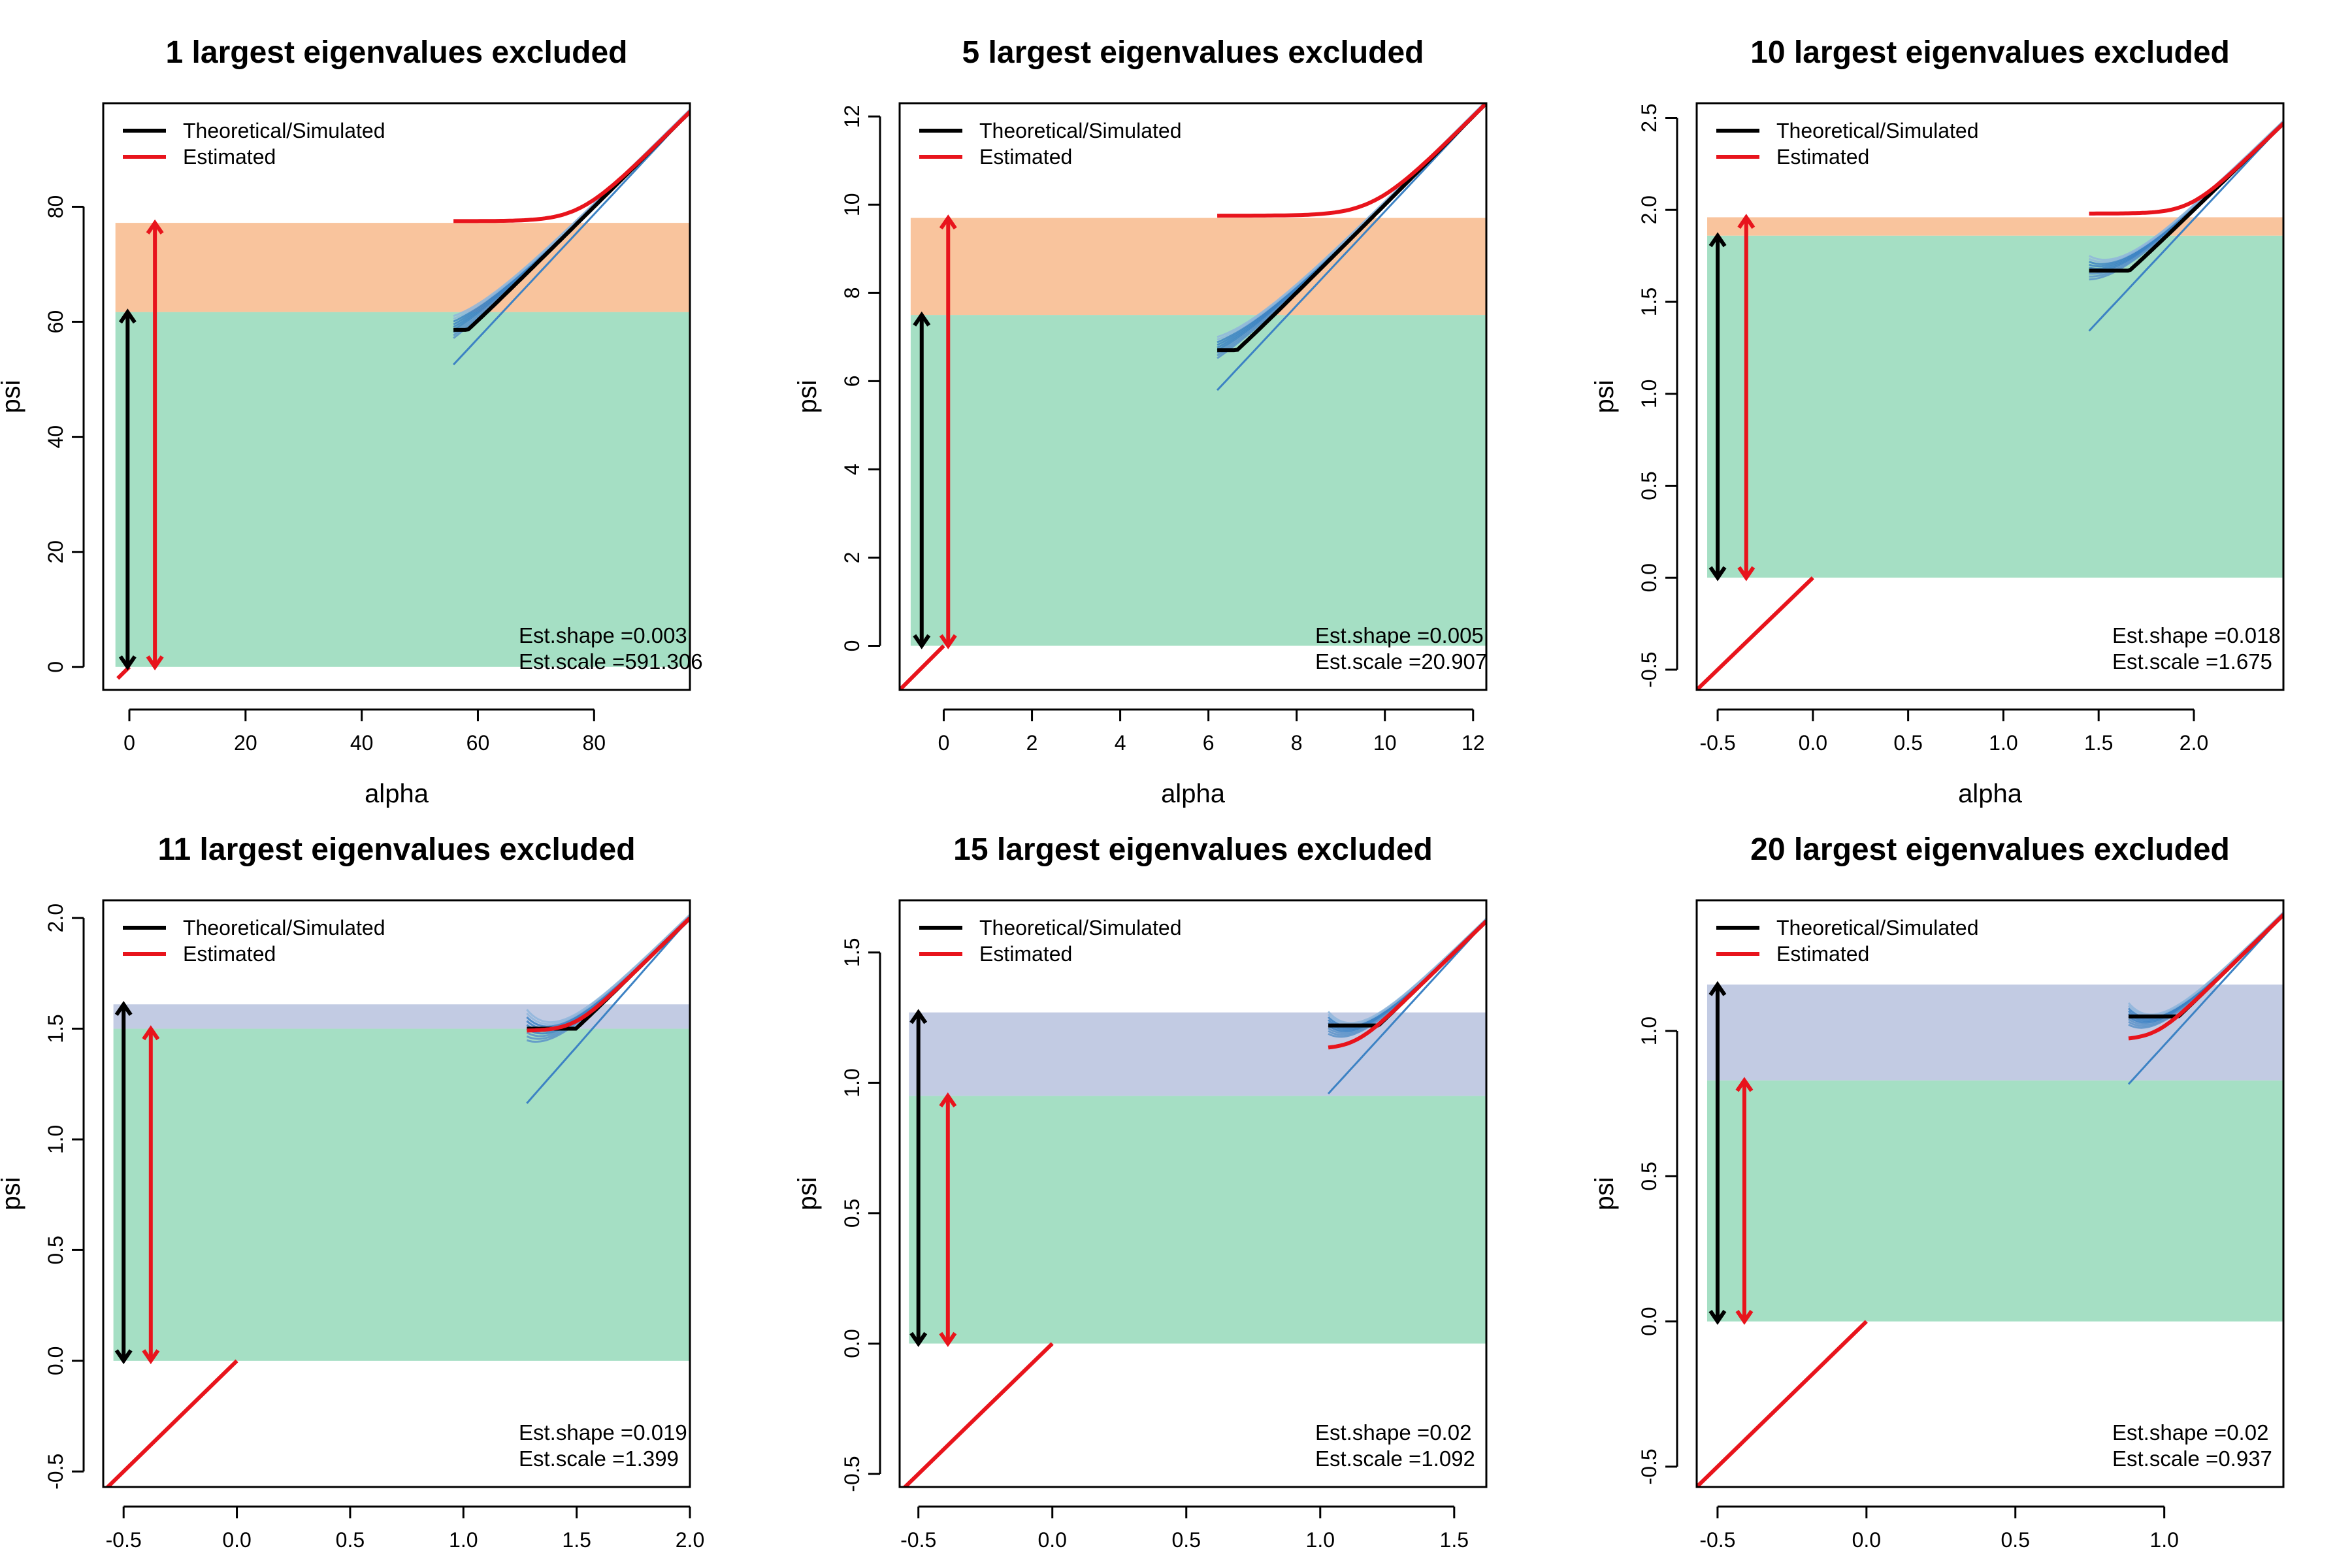 This screenshot has height=1568, width=2352. I want to click on y-tick-label: 12, so click(852, 116).